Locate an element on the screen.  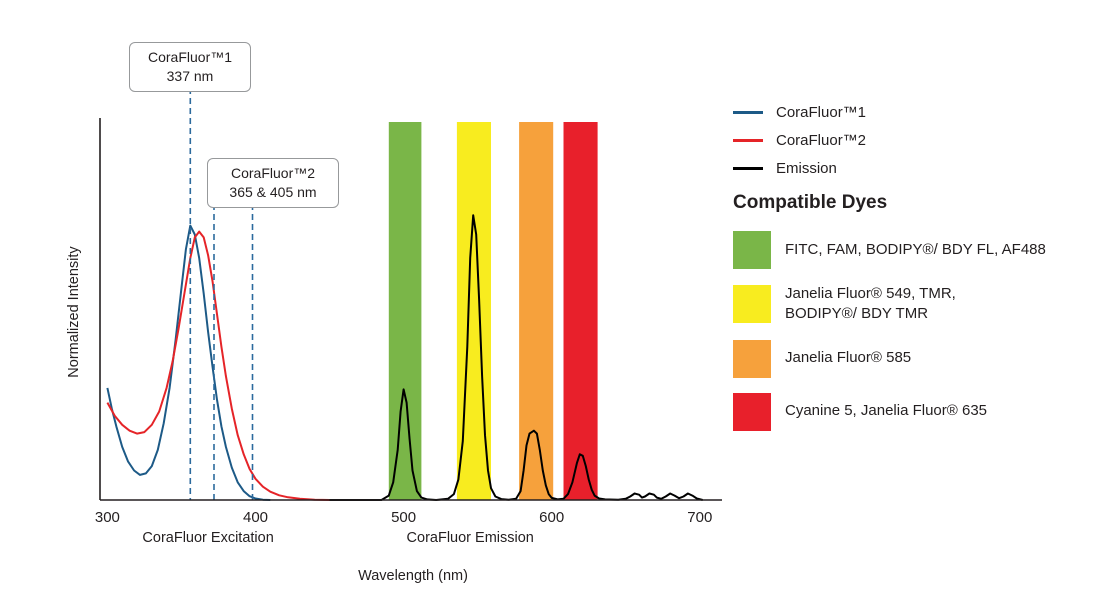
legend-item-emission: Emission is located at coordinates (919, 168).